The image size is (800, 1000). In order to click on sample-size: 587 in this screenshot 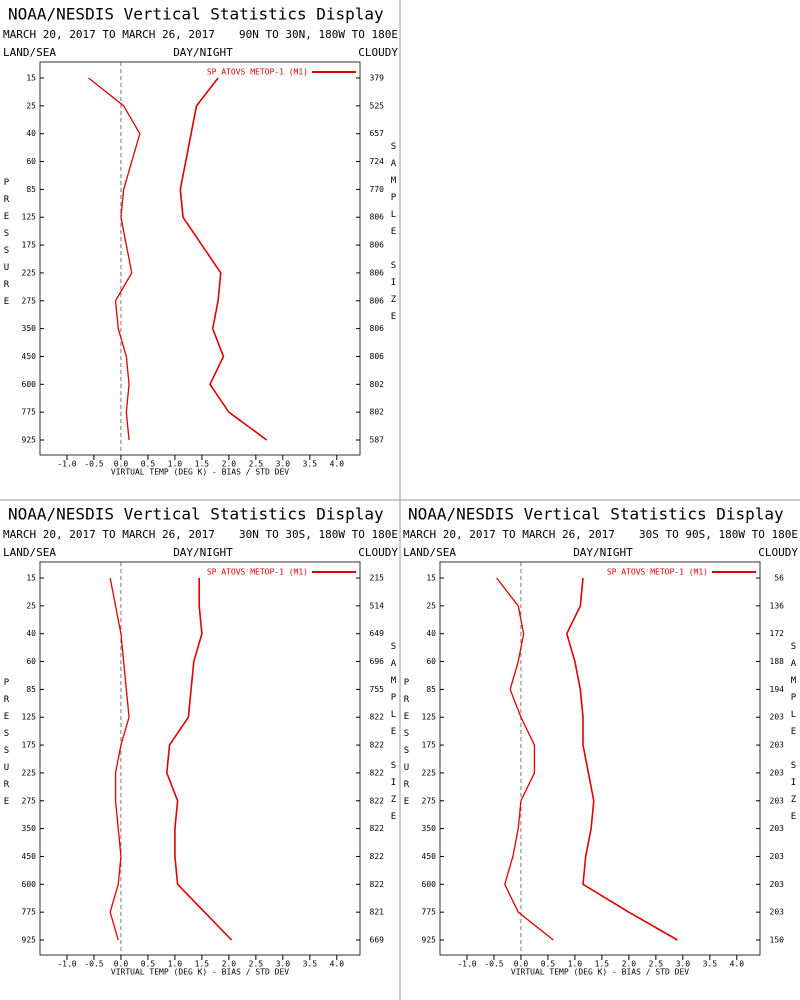, I will do `click(377, 440)`.